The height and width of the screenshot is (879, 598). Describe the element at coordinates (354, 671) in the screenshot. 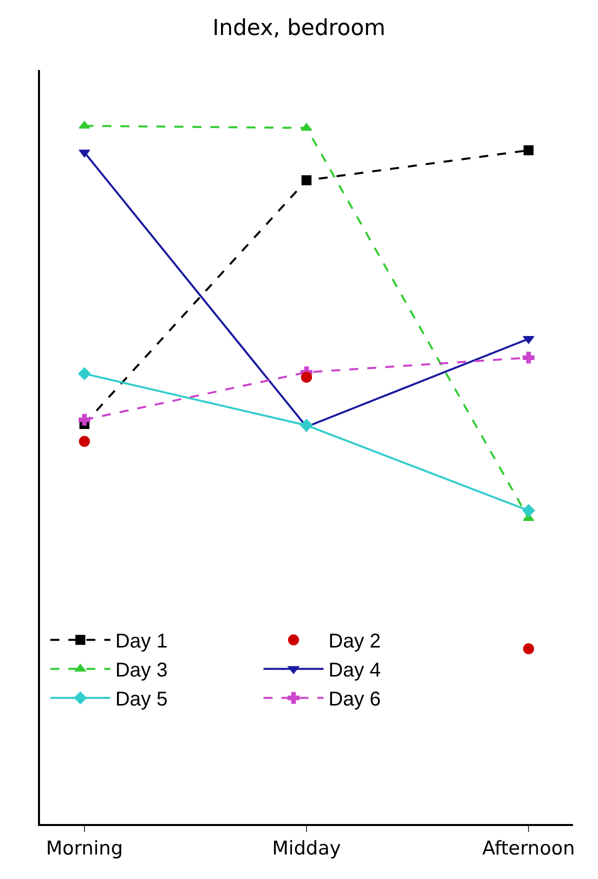

I see `legend-label: Day 4` at that location.